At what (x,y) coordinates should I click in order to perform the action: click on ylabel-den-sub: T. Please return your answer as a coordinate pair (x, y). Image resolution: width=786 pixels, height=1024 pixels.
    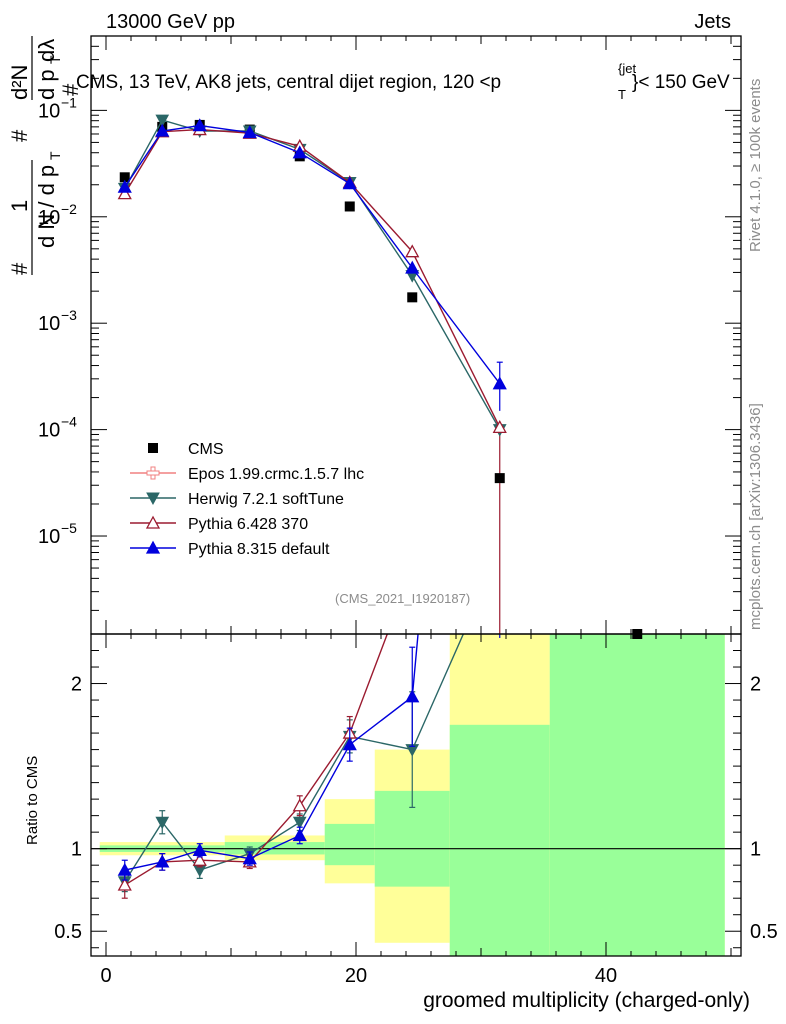
    Looking at the image, I should click on (55, 59).